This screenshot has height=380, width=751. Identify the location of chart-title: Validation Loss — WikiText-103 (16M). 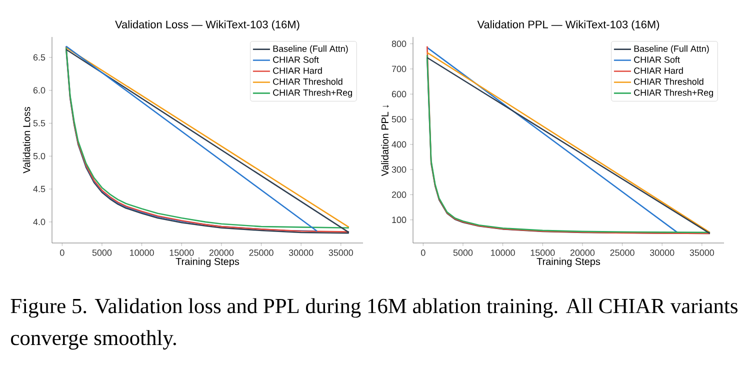
(207, 25).